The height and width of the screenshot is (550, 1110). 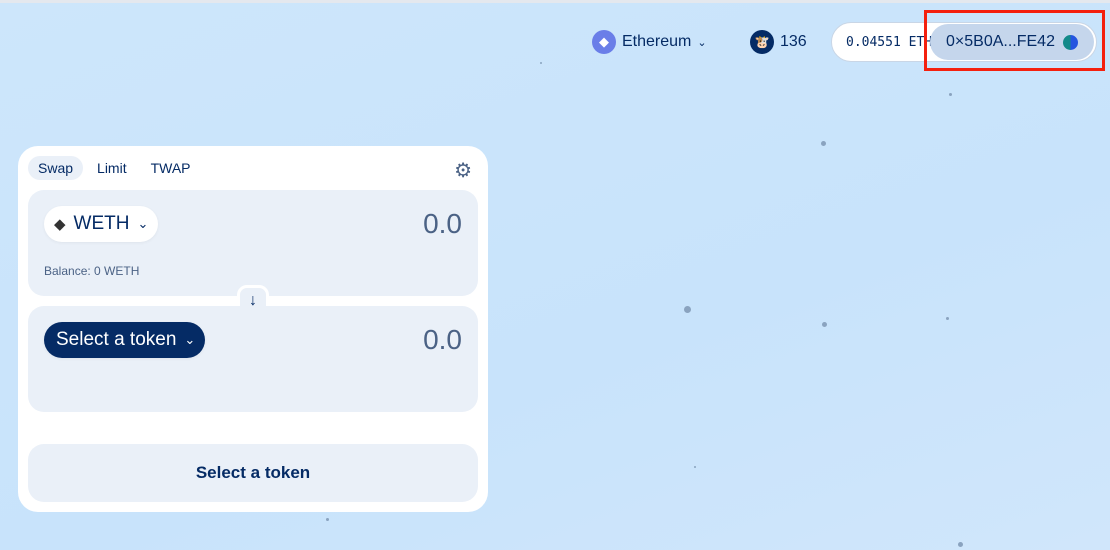 I want to click on wallet-address-button: 0×5B0A...FE42, so click(x=1012, y=42).